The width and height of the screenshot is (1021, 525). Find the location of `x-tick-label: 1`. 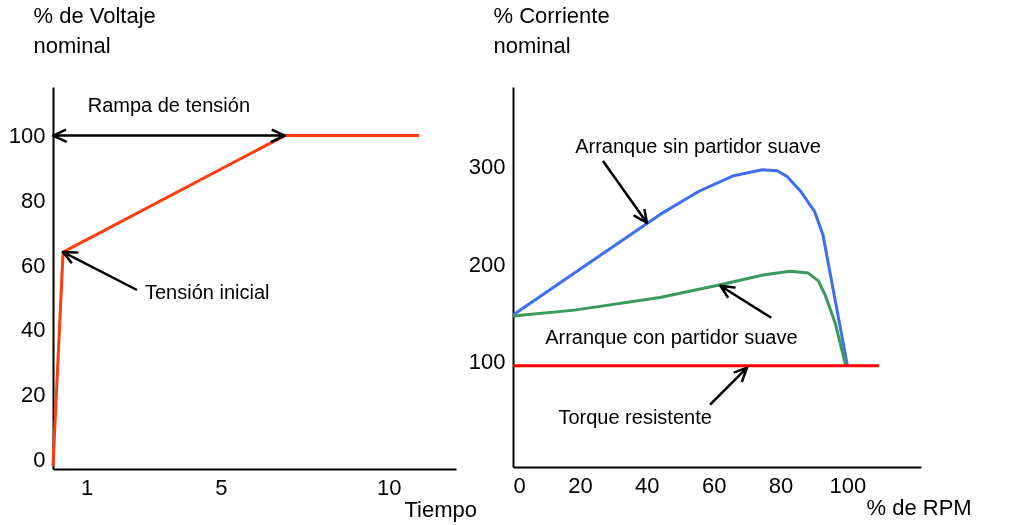

x-tick-label: 1 is located at coordinates (87, 487).